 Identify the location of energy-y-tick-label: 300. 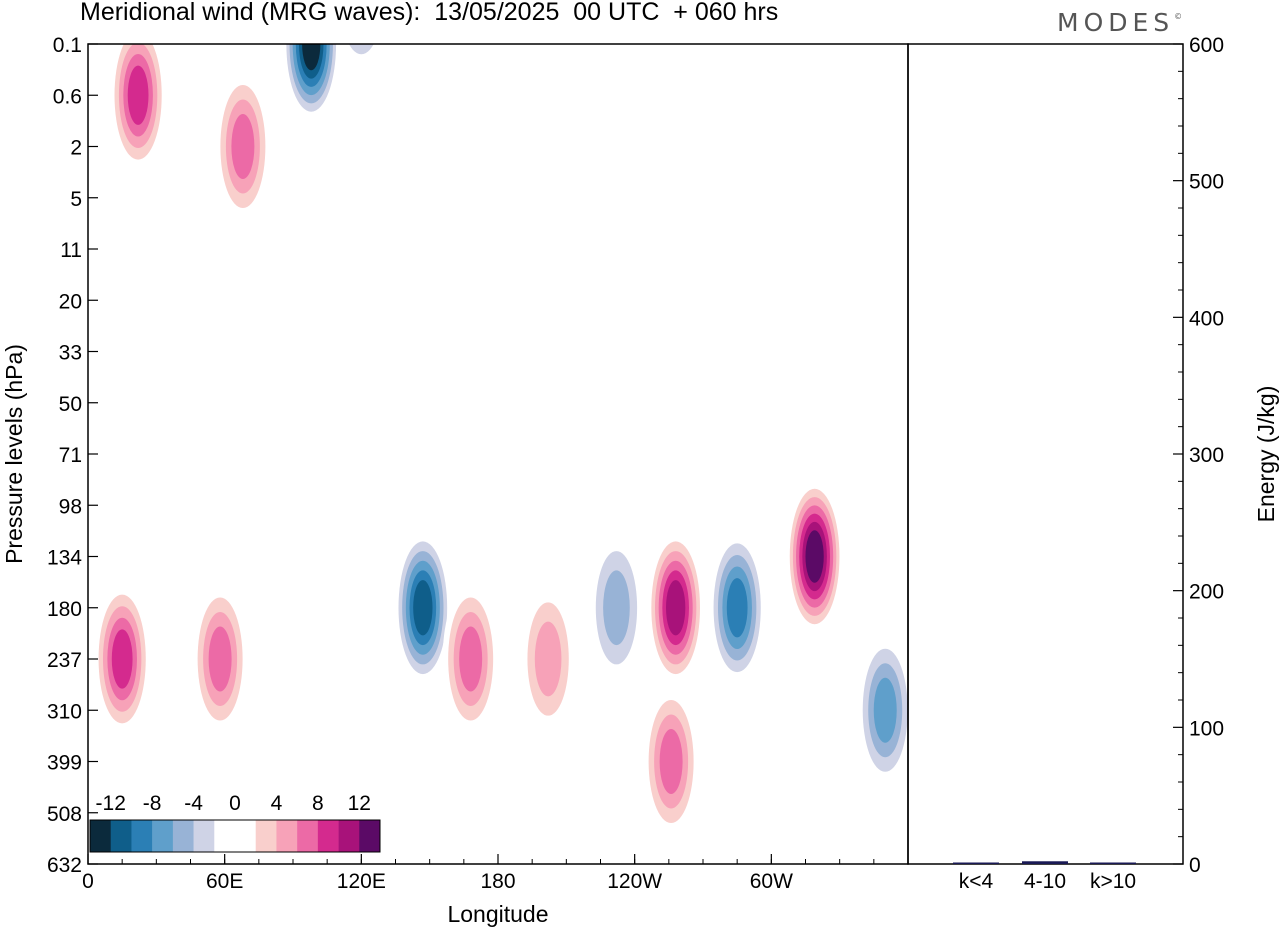
(1206, 455).